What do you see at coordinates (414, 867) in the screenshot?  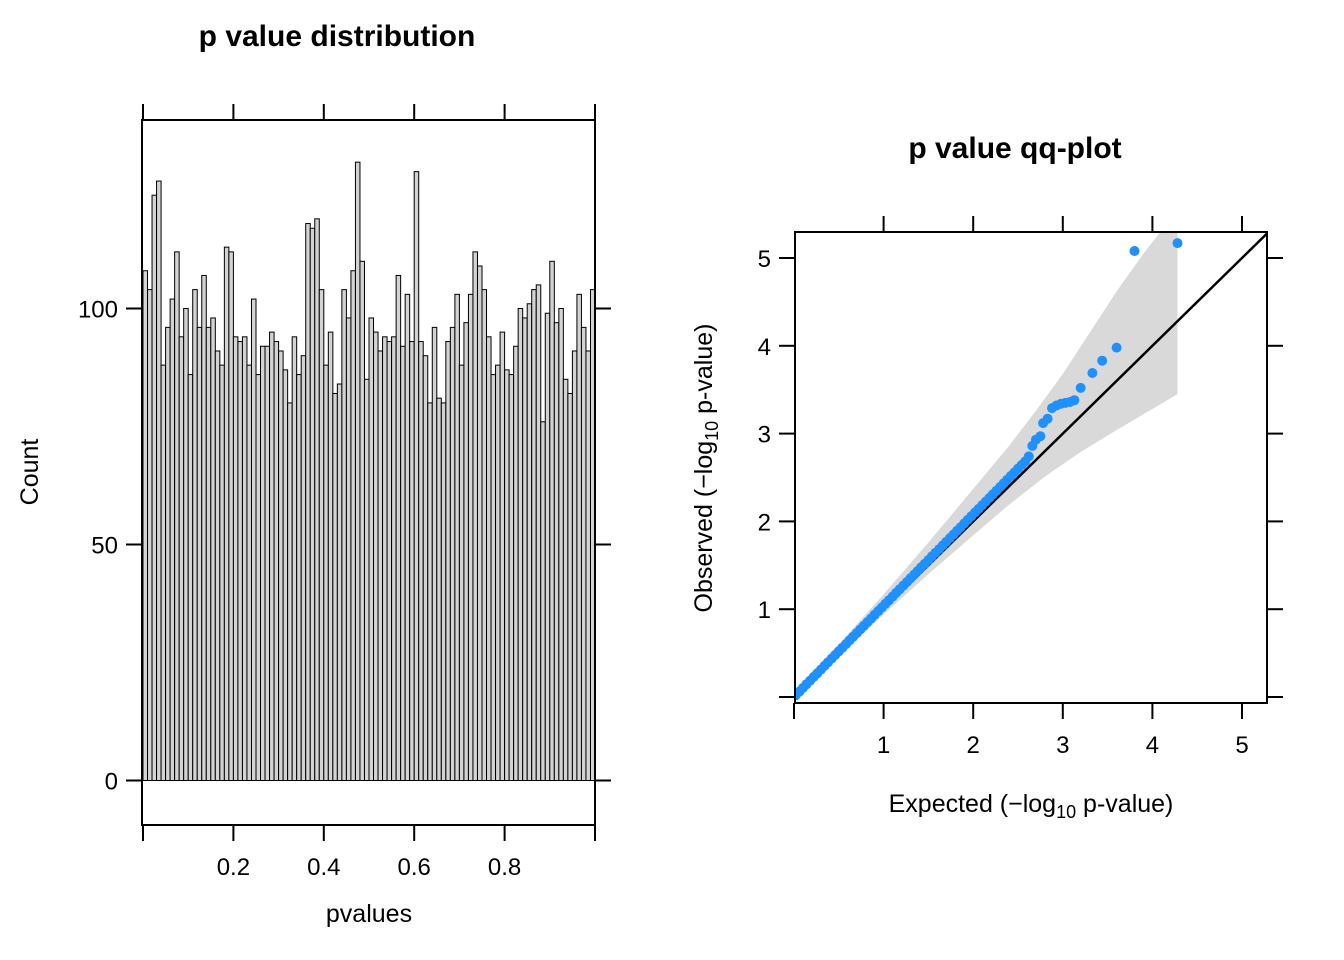 I see `histogram-x-tick-label: 0.6` at bounding box center [414, 867].